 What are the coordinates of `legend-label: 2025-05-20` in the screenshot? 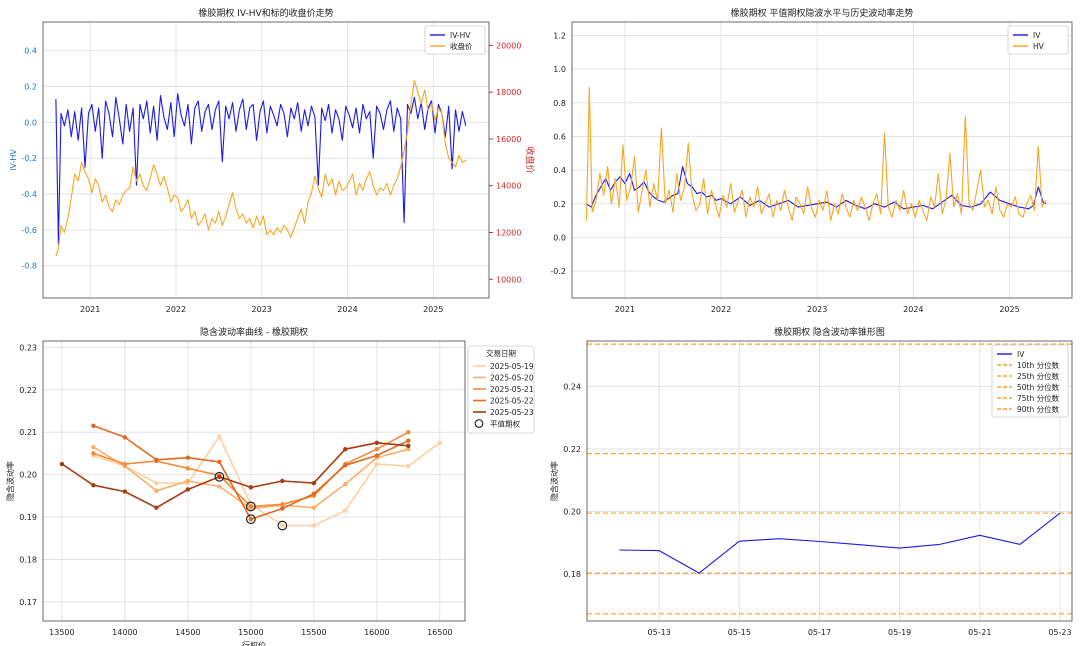 It's located at (512, 378).